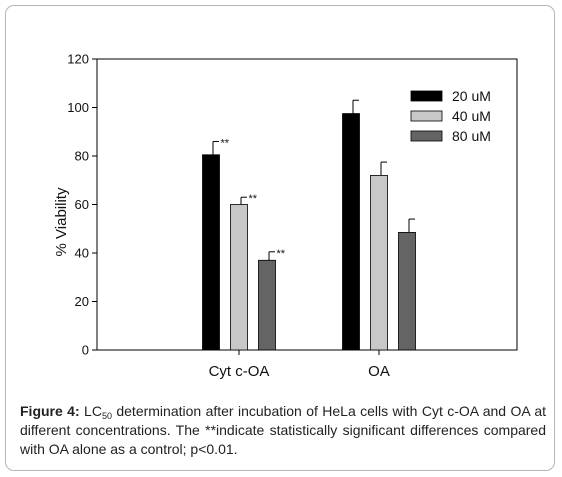  I want to click on y-tick-label: 80, so click(82, 156).